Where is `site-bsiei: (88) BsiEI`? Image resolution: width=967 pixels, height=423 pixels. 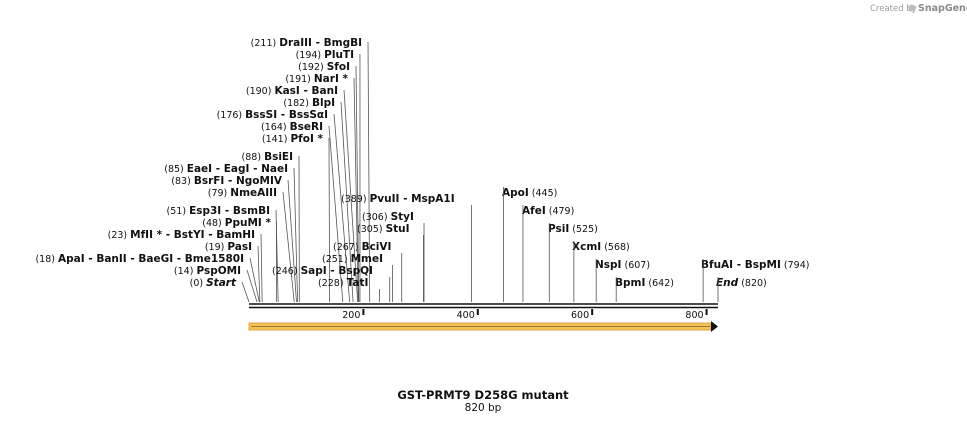
site-bsiei: (88) BsiEI is located at coordinates (271, 227).